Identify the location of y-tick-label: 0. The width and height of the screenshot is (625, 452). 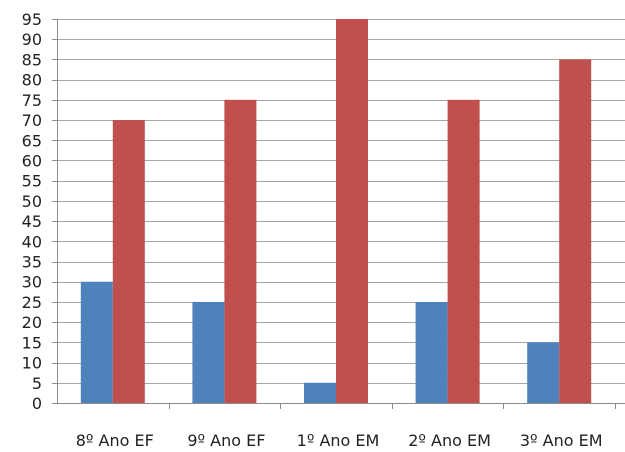
(37, 403).